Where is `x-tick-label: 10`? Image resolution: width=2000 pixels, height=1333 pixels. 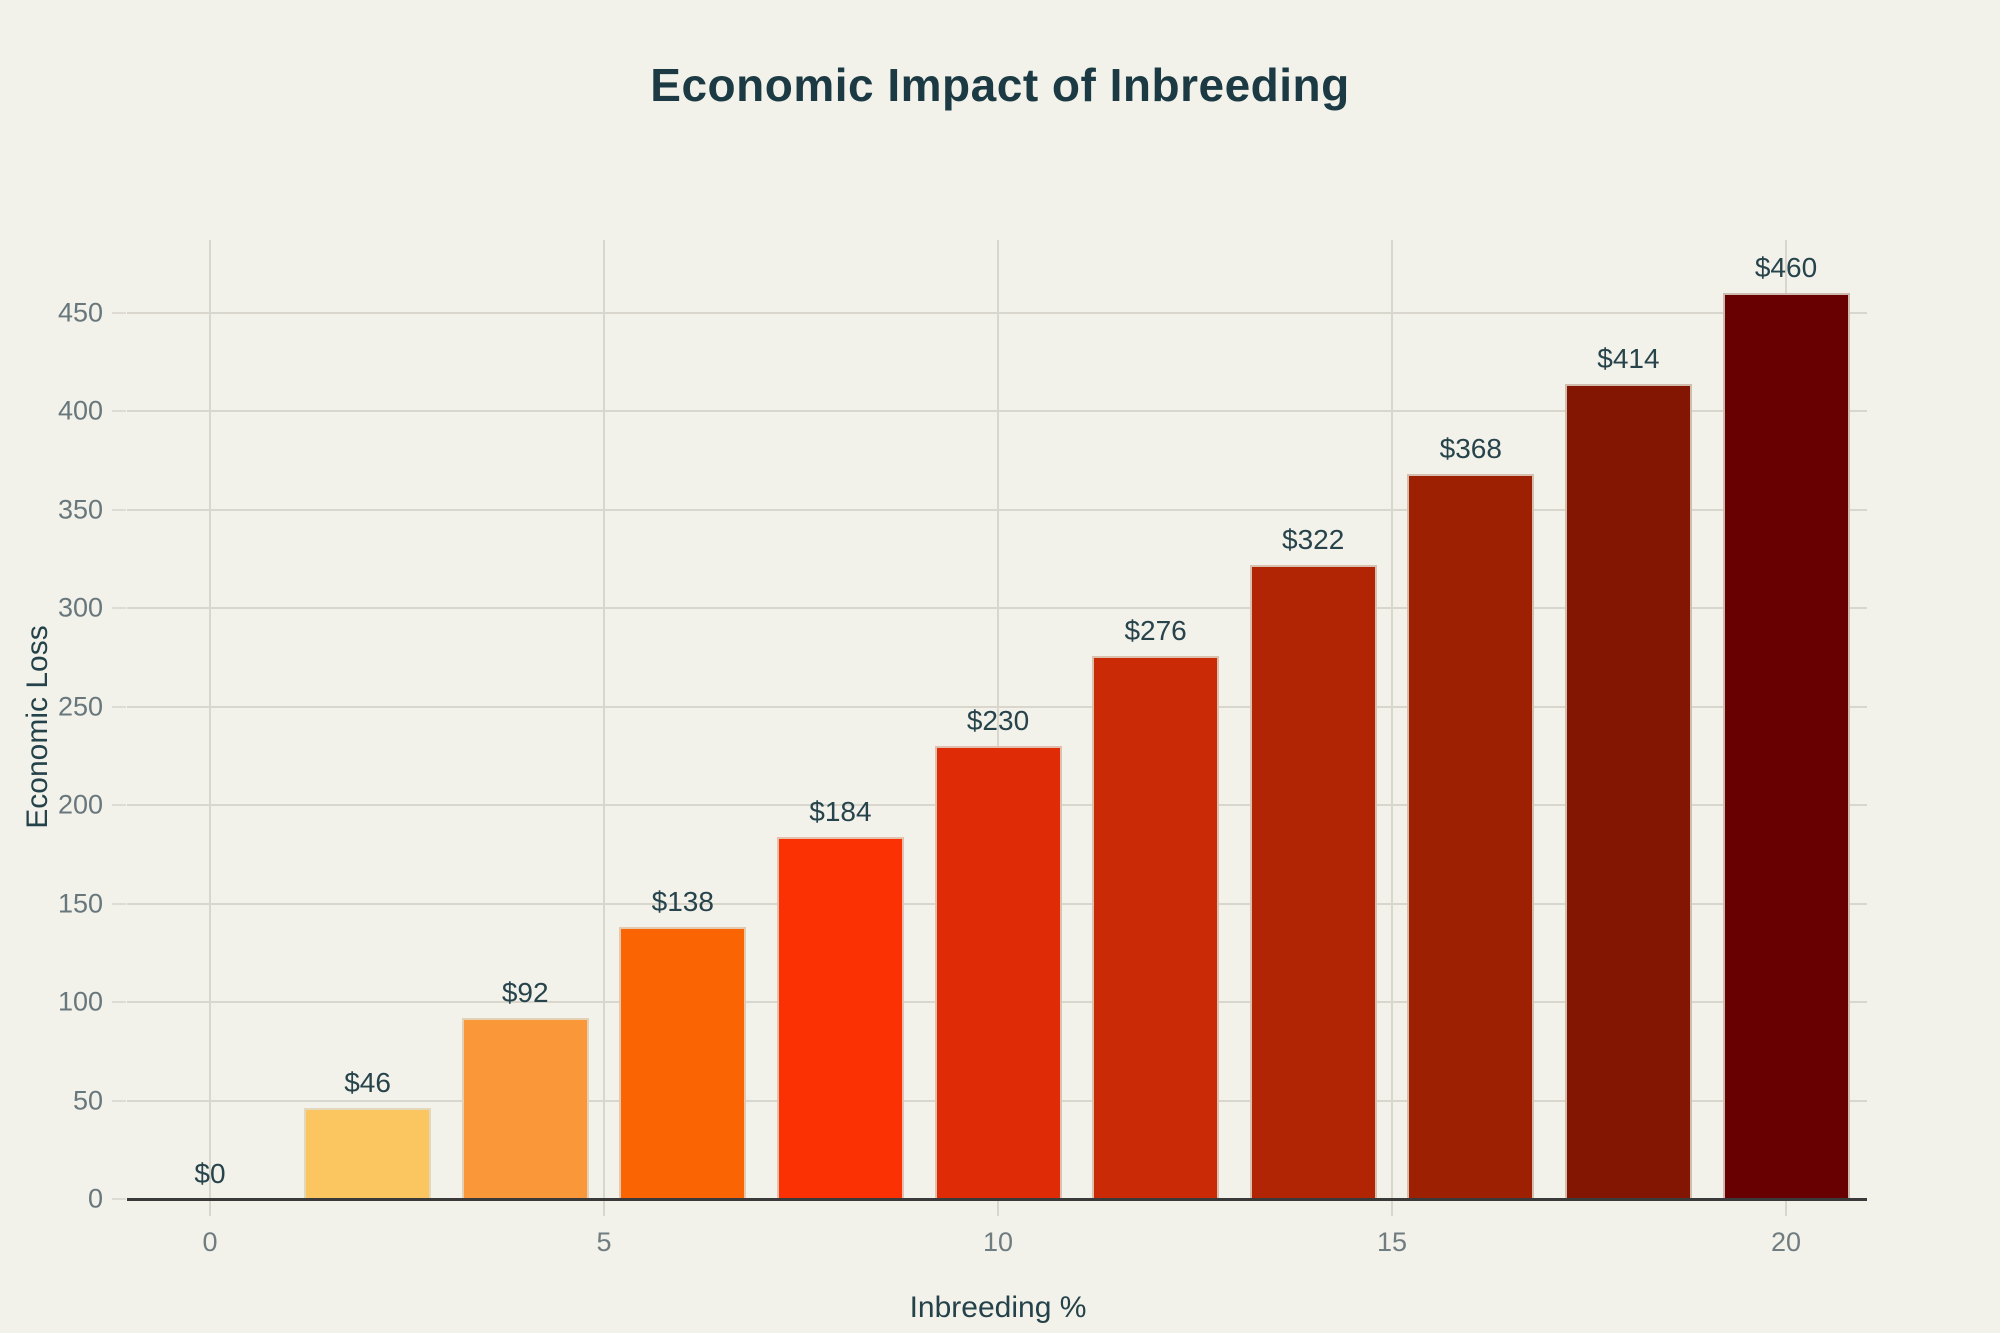
x-tick-label: 10 is located at coordinates (998, 1242).